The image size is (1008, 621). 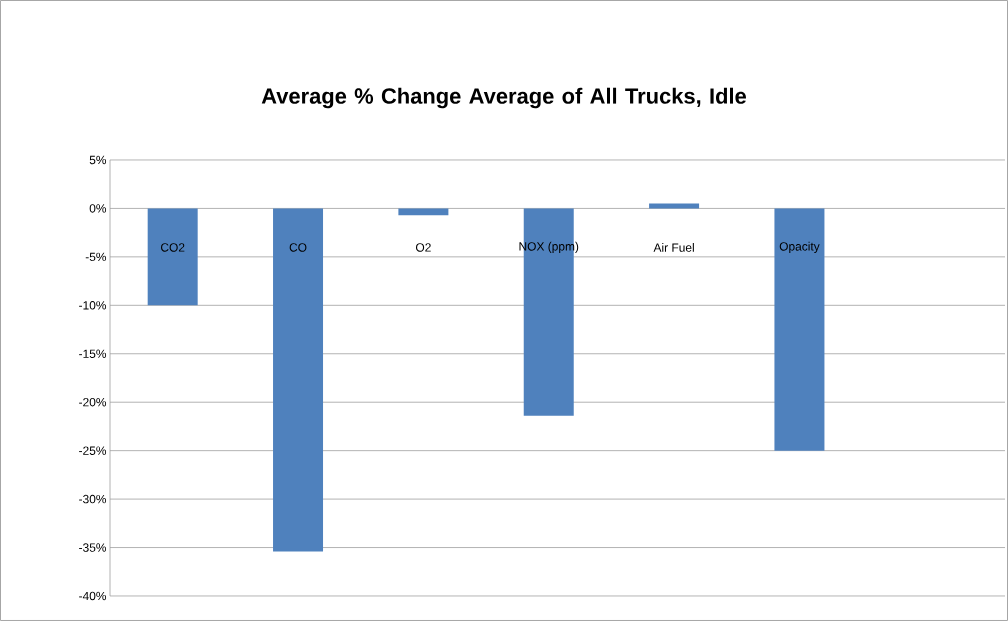 What do you see at coordinates (93, 353) in the screenshot?
I see `y-tick-label: -15%` at bounding box center [93, 353].